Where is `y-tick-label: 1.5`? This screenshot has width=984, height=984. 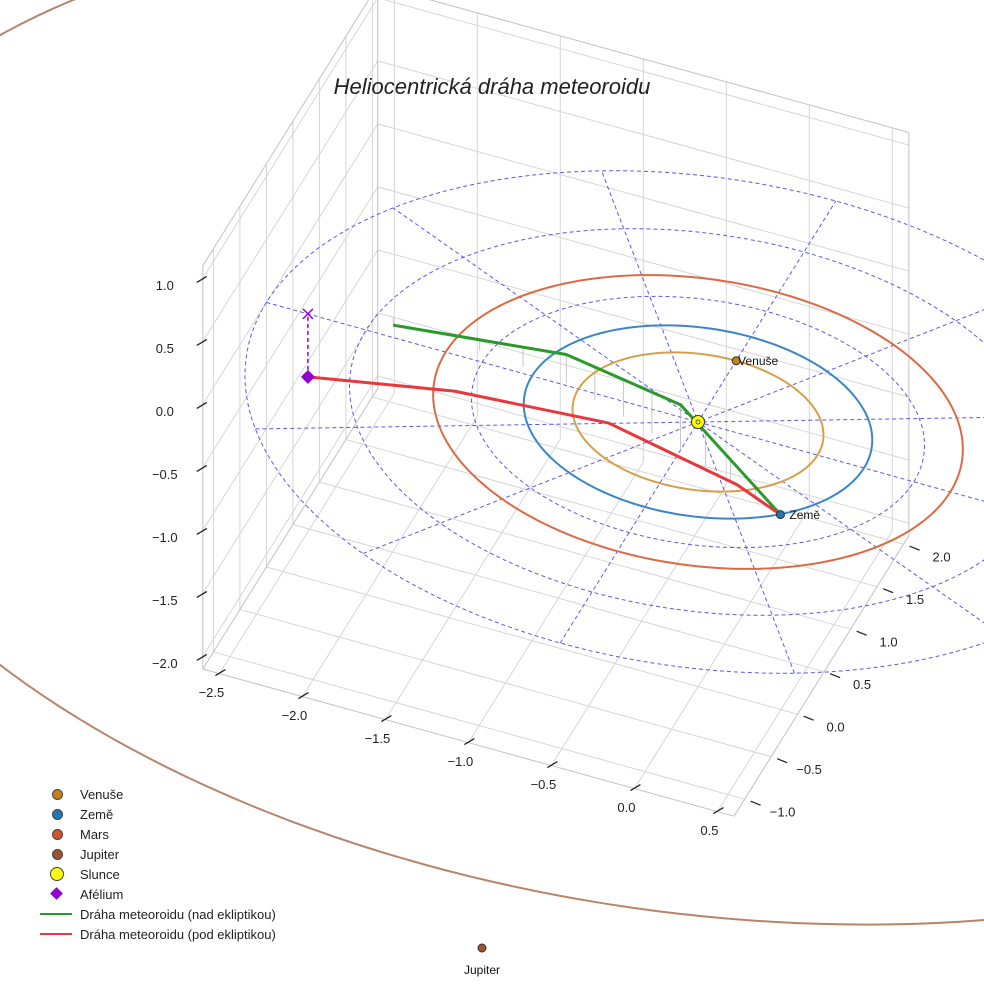 y-tick-label: 1.5 is located at coordinates (915, 599).